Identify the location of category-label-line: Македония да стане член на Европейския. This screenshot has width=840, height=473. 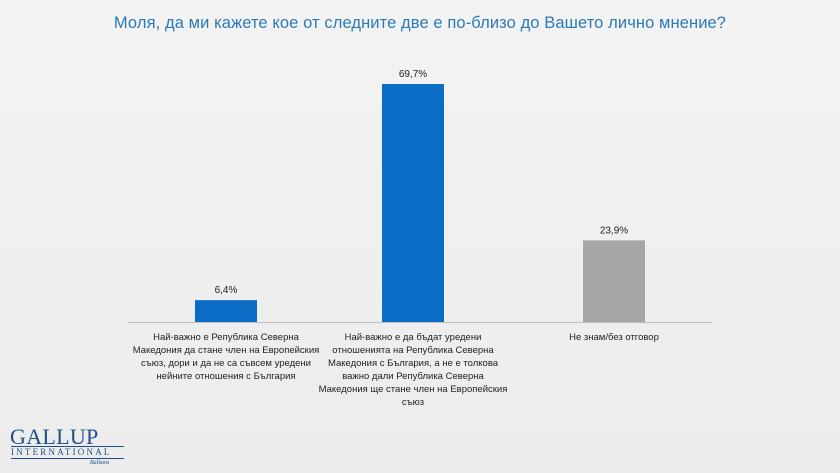
(226, 350).